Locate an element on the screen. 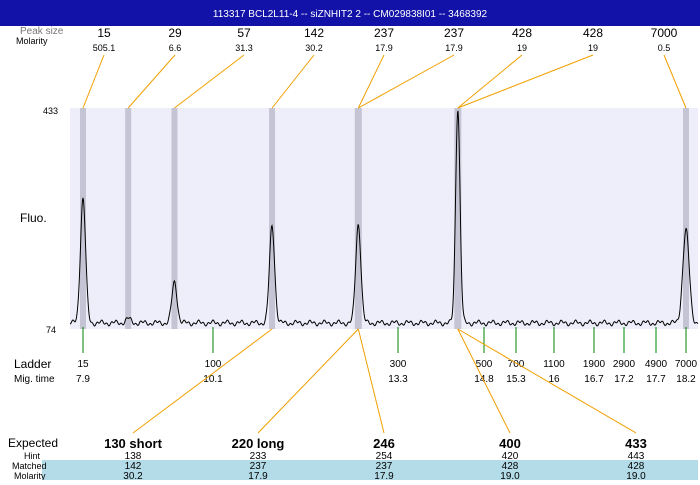  ladder-row-label: Ladder is located at coordinates (32, 364).